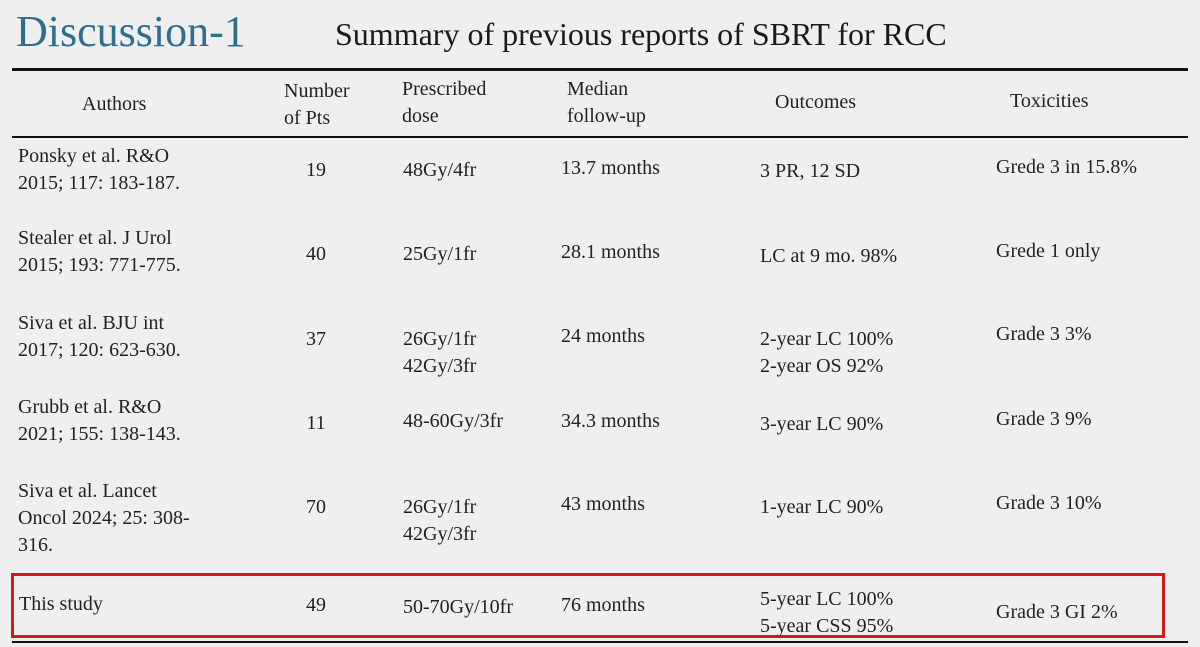 The width and height of the screenshot is (1200, 647). What do you see at coordinates (1044, 419) in the screenshot?
I see `cell-toxicities: Grade 3 9%` at bounding box center [1044, 419].